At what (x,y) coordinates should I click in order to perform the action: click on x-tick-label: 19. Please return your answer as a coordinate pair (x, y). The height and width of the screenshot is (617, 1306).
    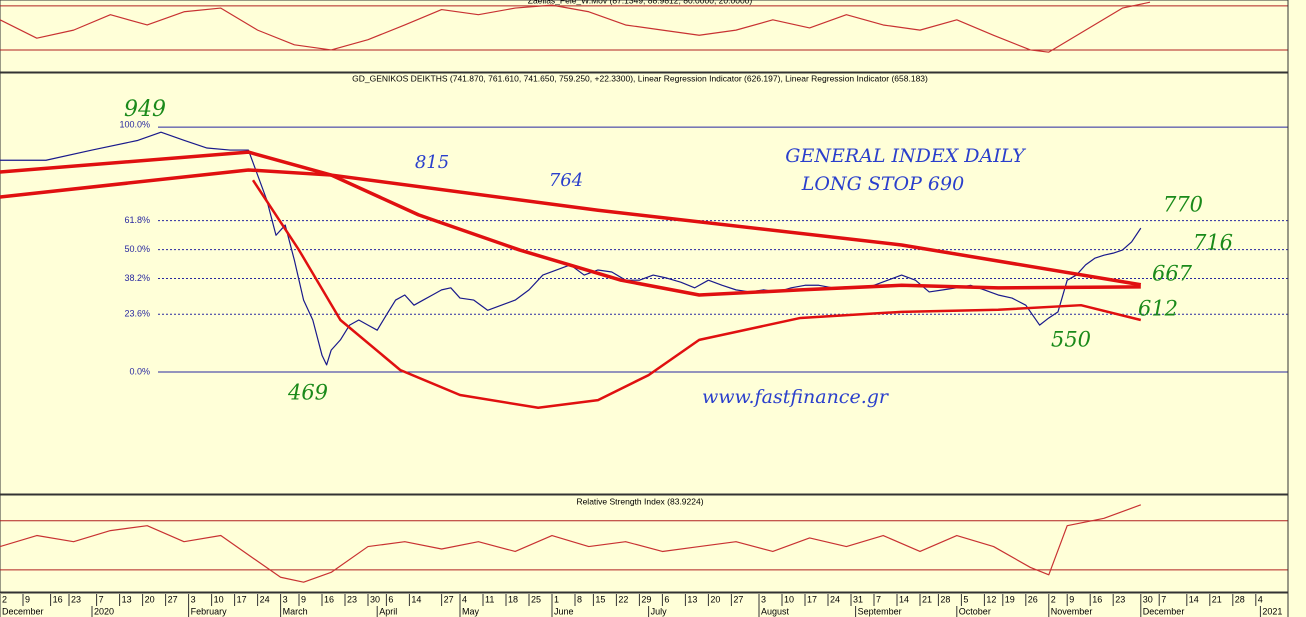
    Looking at the image, I should click on (1010, 599).